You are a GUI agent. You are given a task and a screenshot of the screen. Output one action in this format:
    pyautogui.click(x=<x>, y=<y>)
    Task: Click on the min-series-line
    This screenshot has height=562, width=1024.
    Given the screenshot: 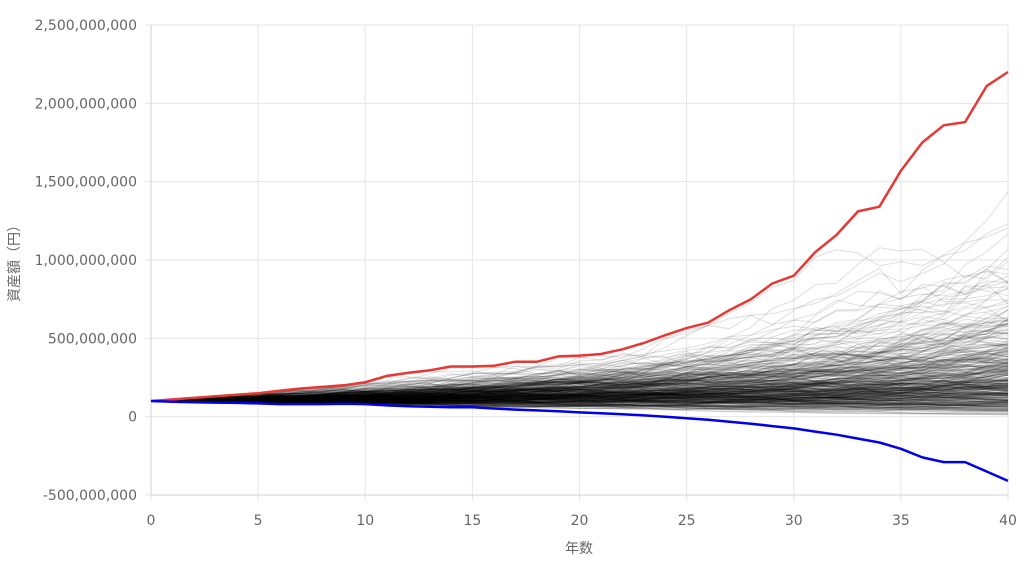 What is the action you would take?
    pyautogui.click(x=579, y=441)
    